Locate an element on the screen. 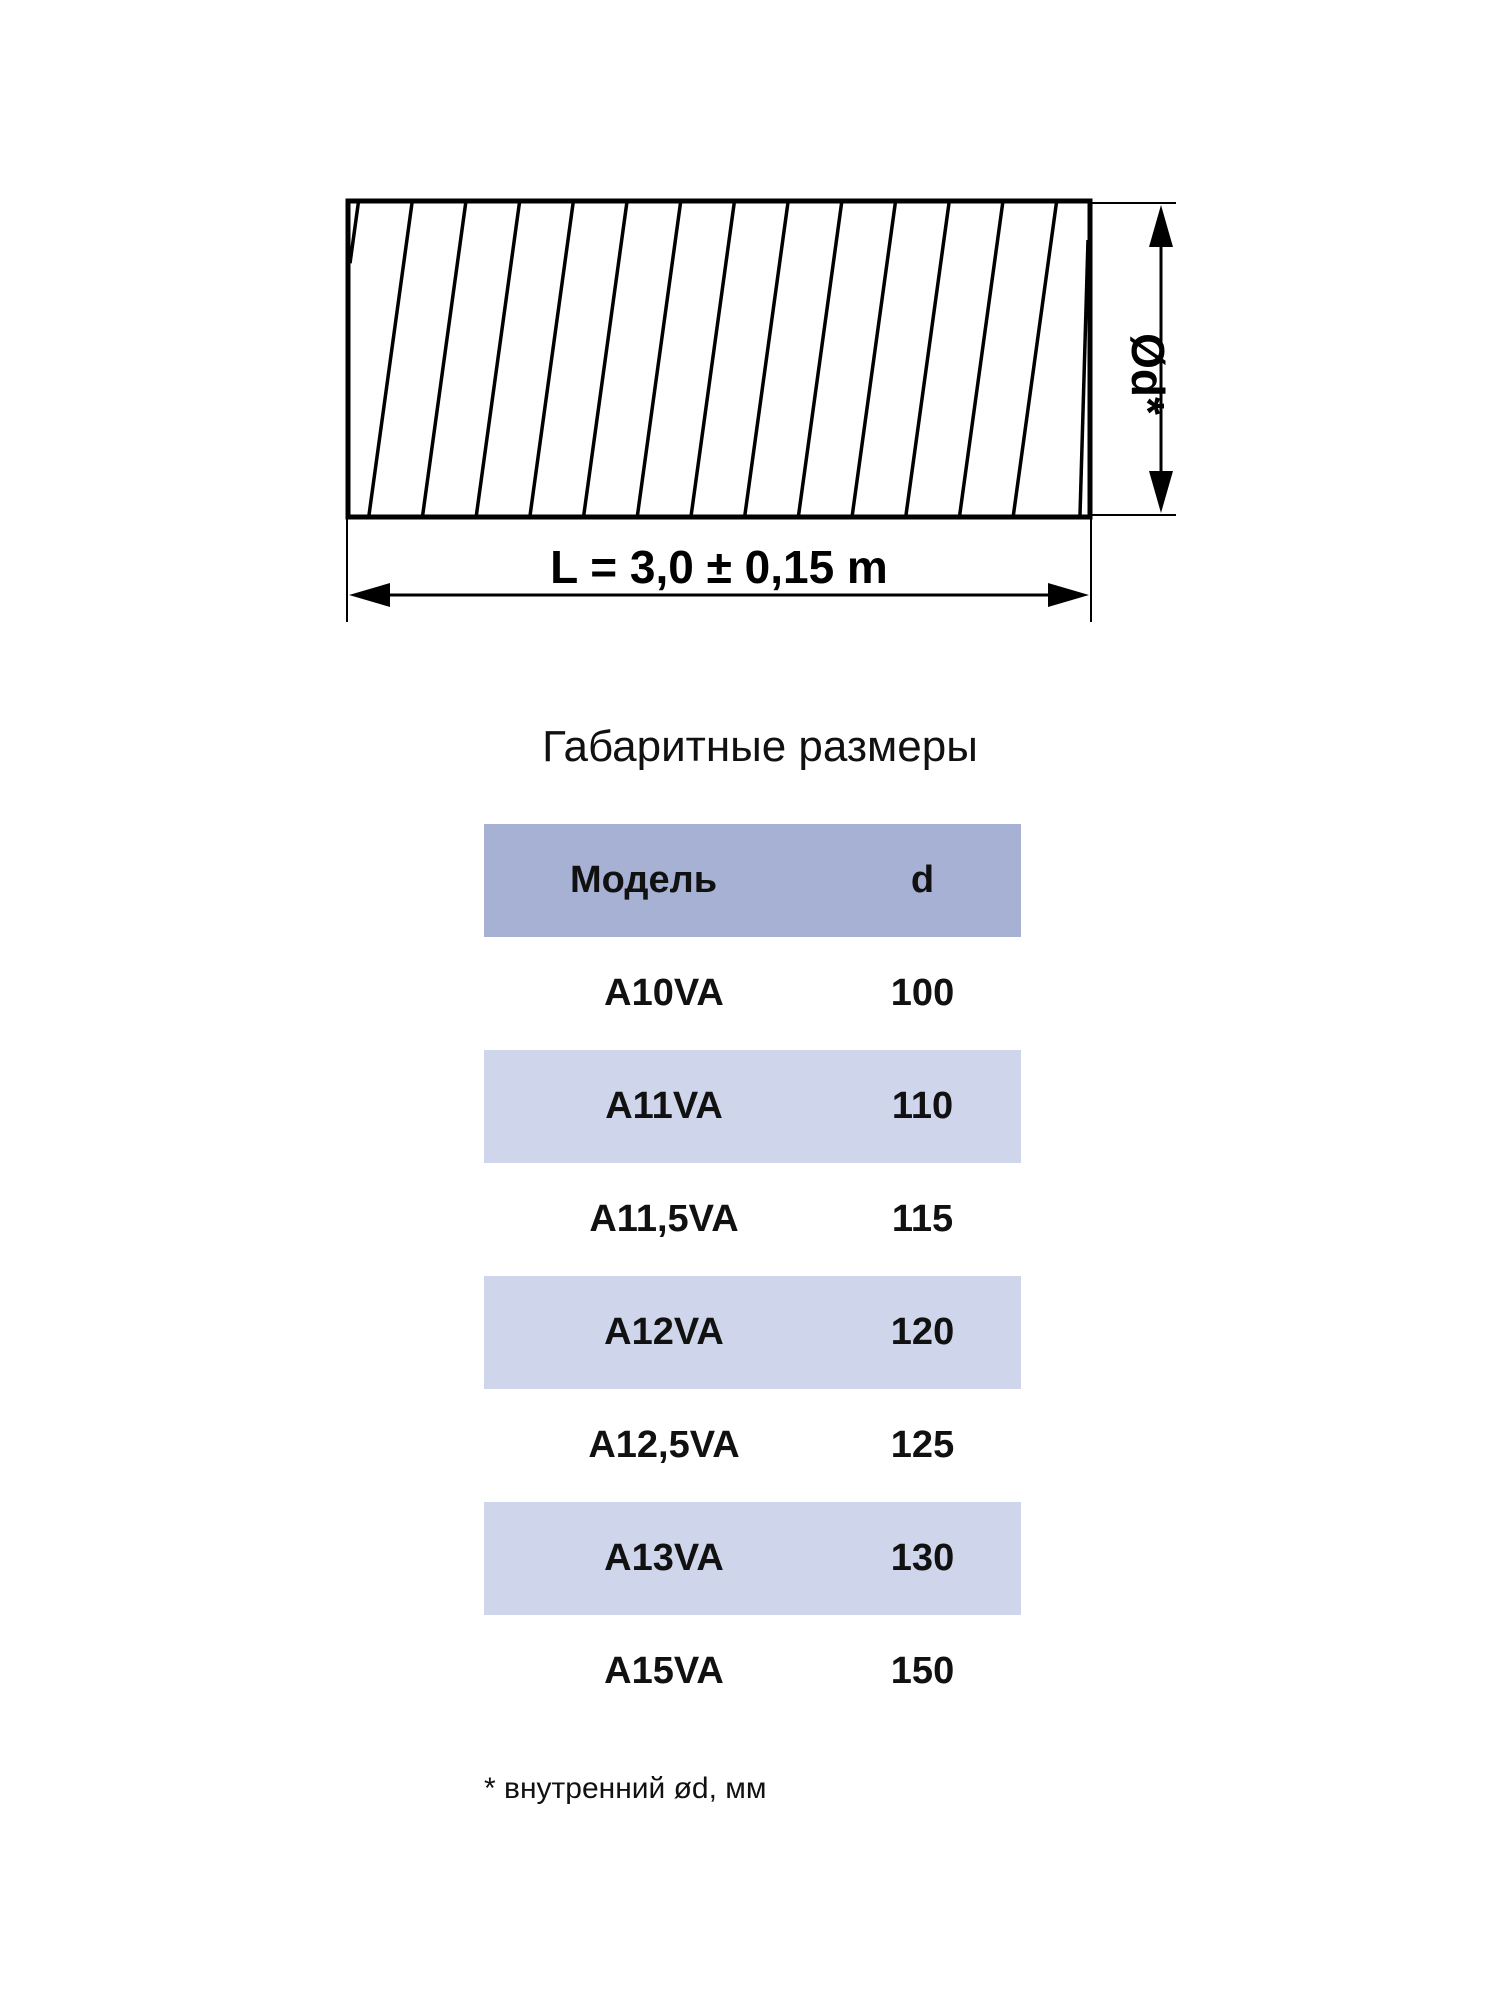  arrow-left-icon is located at coordinates (369, 595).